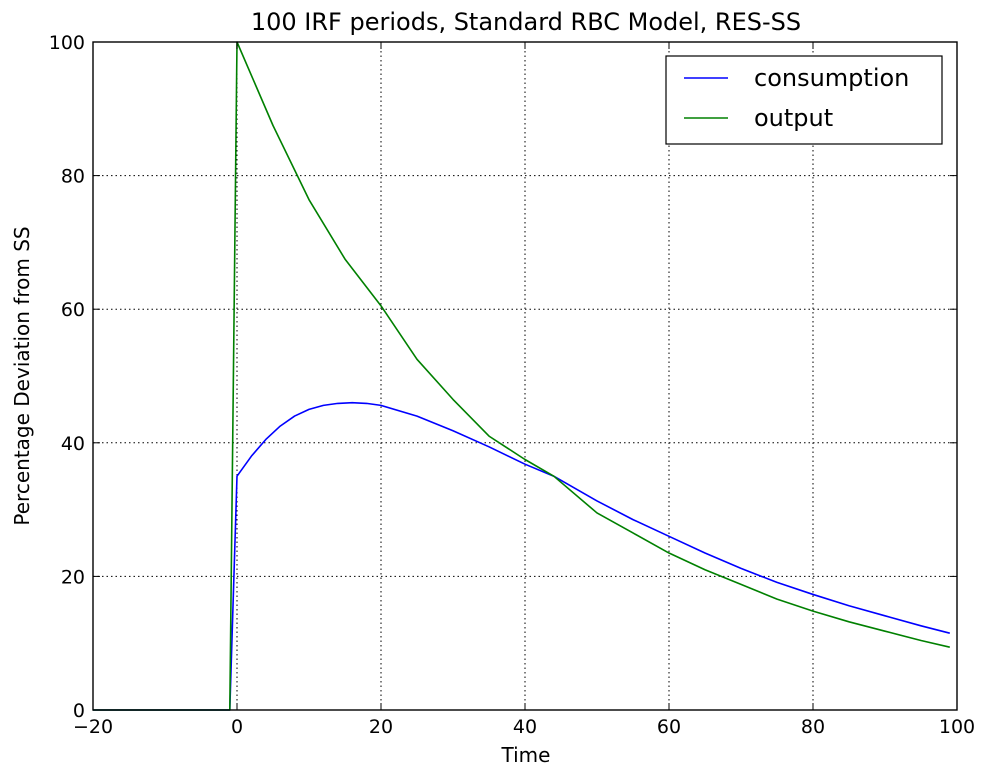 The height and width of the screenshot is (771, 986). I want to click on y-tick-label: 60, so click(73, 310).